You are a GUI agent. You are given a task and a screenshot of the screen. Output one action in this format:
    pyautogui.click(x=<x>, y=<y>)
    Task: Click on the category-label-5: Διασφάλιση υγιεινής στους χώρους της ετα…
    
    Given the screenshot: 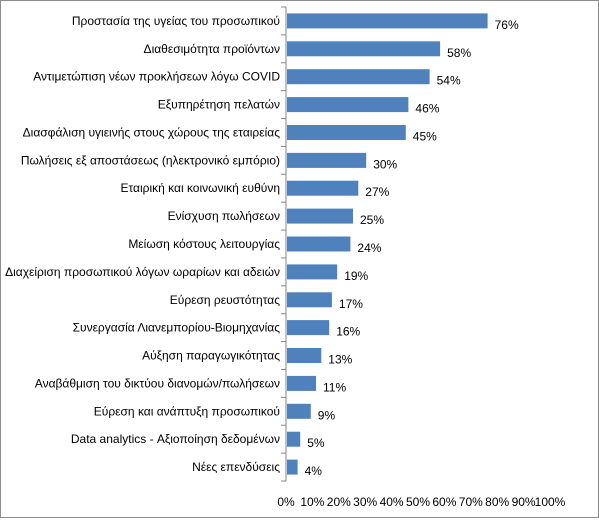 What is the action you would take?
    pyautogui.click(x=152, y=133)
    